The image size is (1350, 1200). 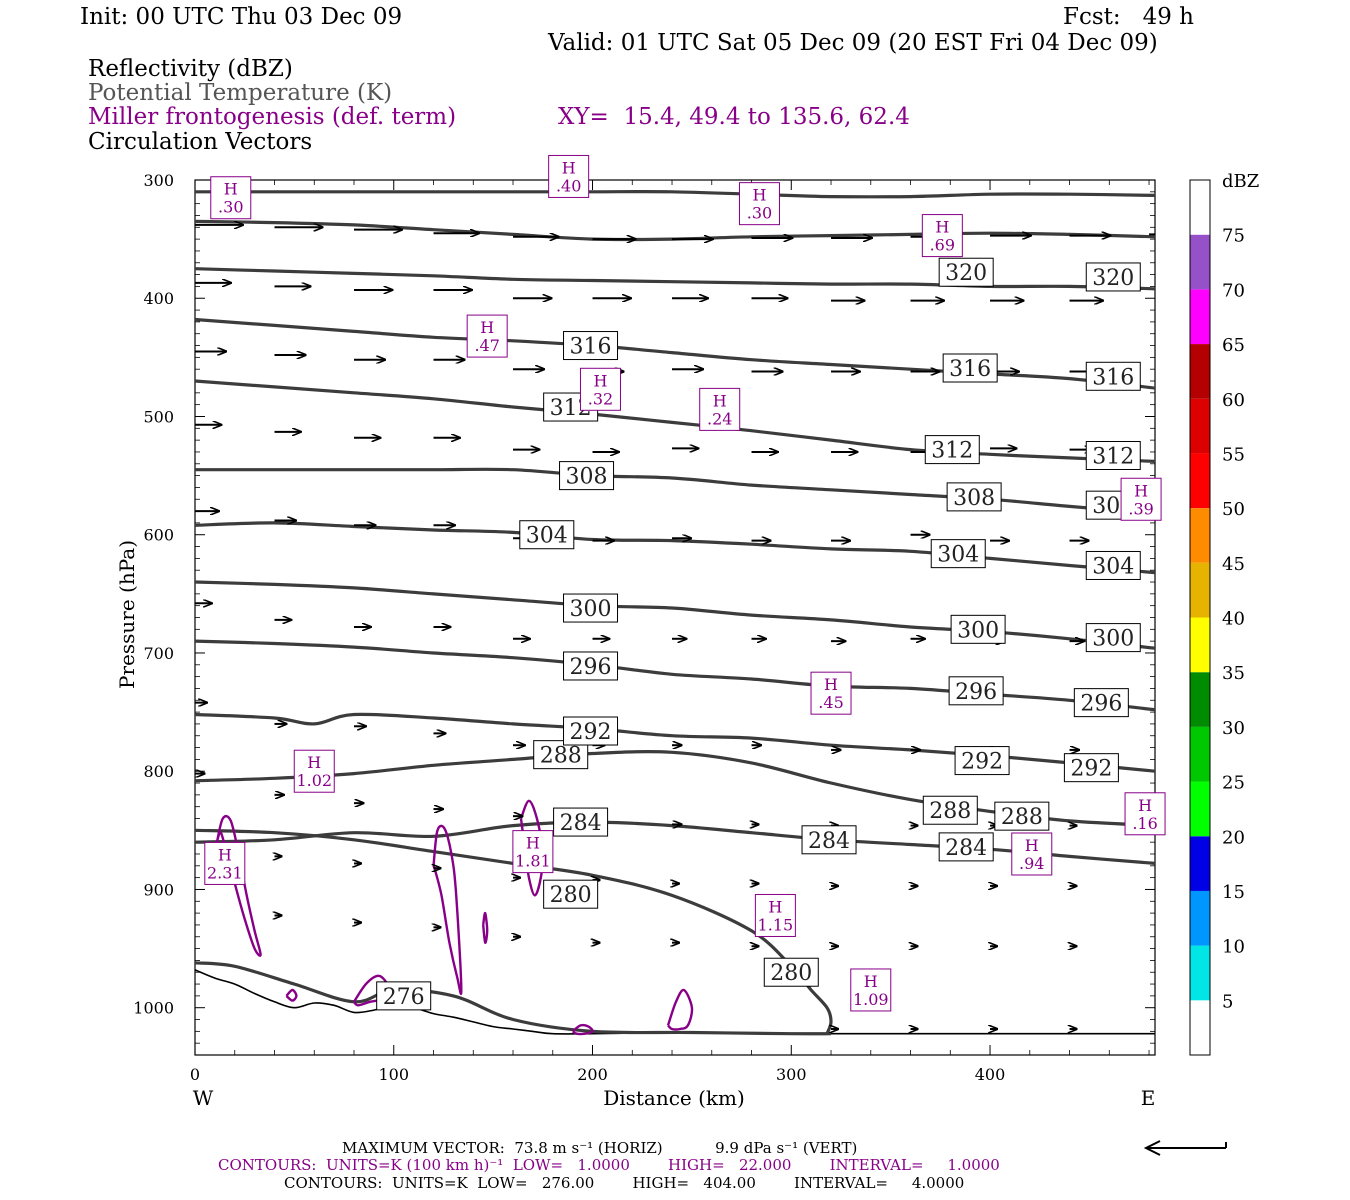 What do you see at coordinates (200, 142) in the screenshot?
I see `field-circulation-vectors: Circulation Vectors` at bounding box center [200, 142].